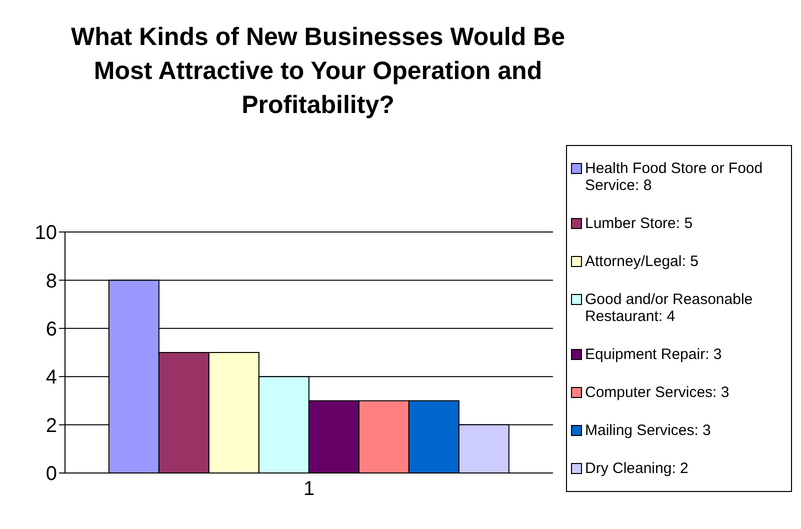 Image resolution: width=801 pixels, height=529 pixels. Describe the element at coordinates (51, 329) in the screenshot. I see `y-tick-label: 6` at that location.